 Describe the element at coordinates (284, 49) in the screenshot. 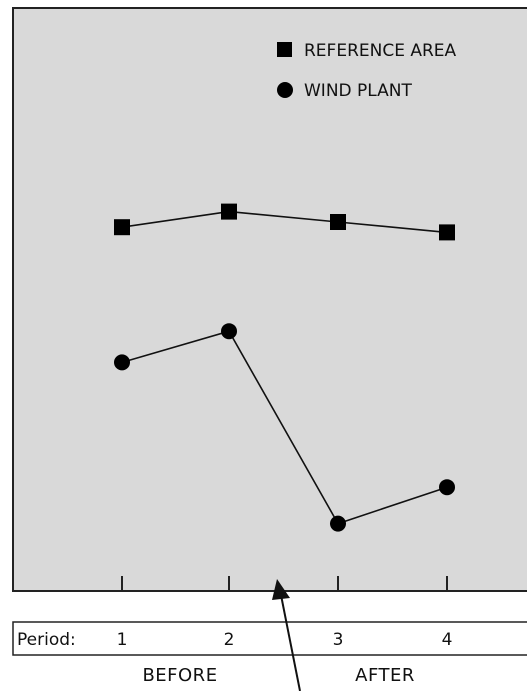

I see `legend-reference-area-marker` at that location.